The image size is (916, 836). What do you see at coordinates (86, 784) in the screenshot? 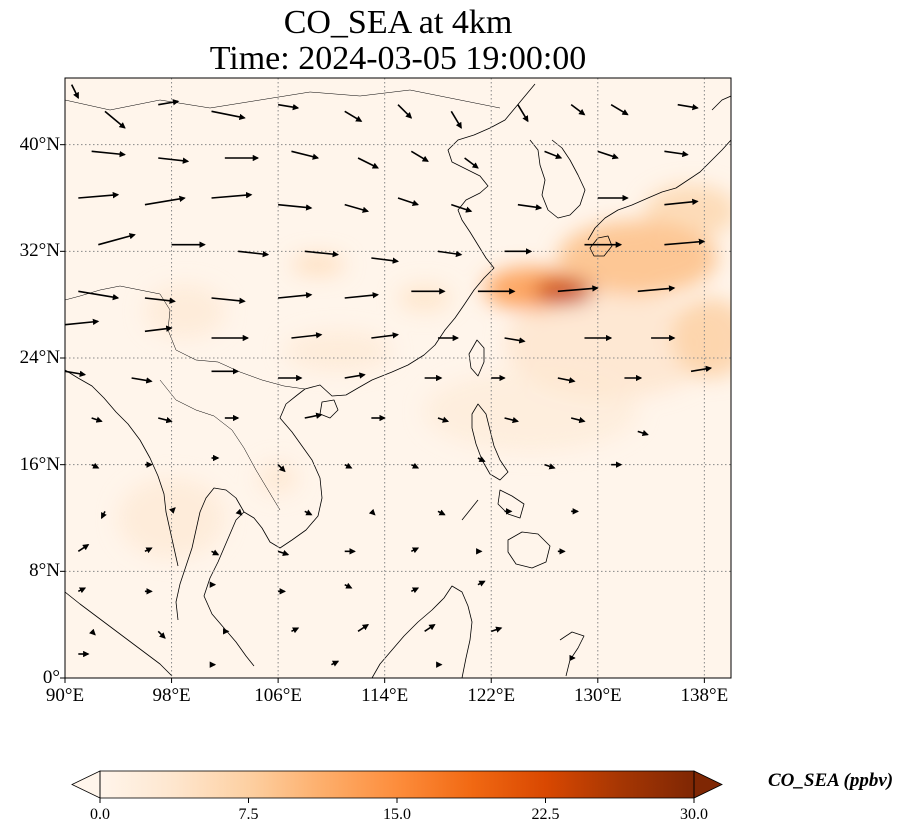
I see `colorbar-extend-min` at bounding box center [86, 784].